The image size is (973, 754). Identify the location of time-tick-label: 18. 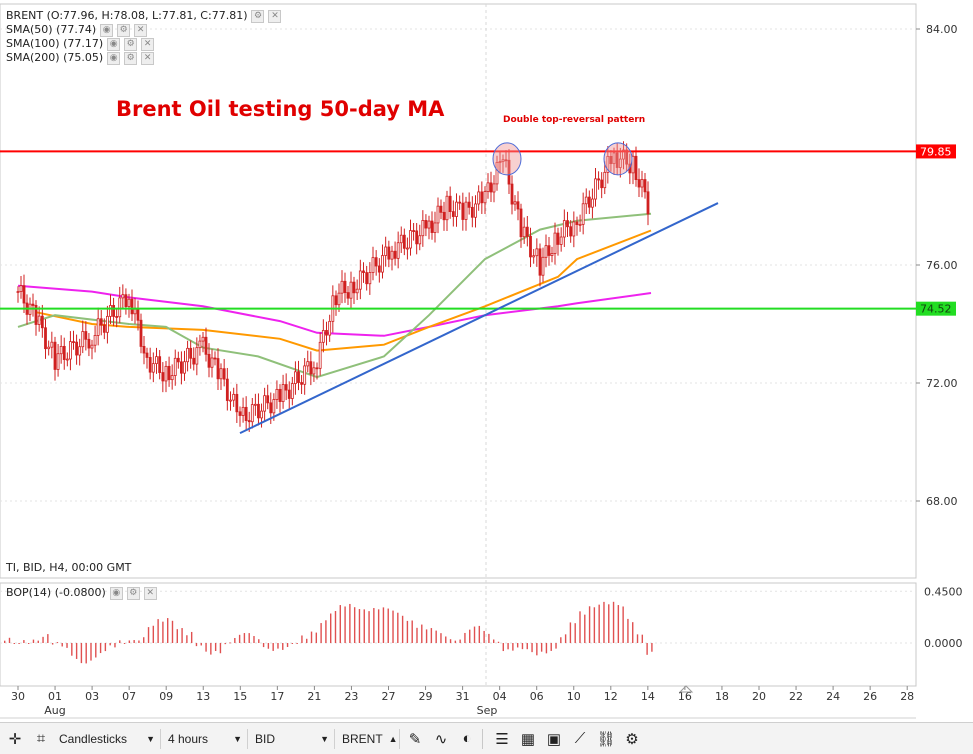
(722, 696).